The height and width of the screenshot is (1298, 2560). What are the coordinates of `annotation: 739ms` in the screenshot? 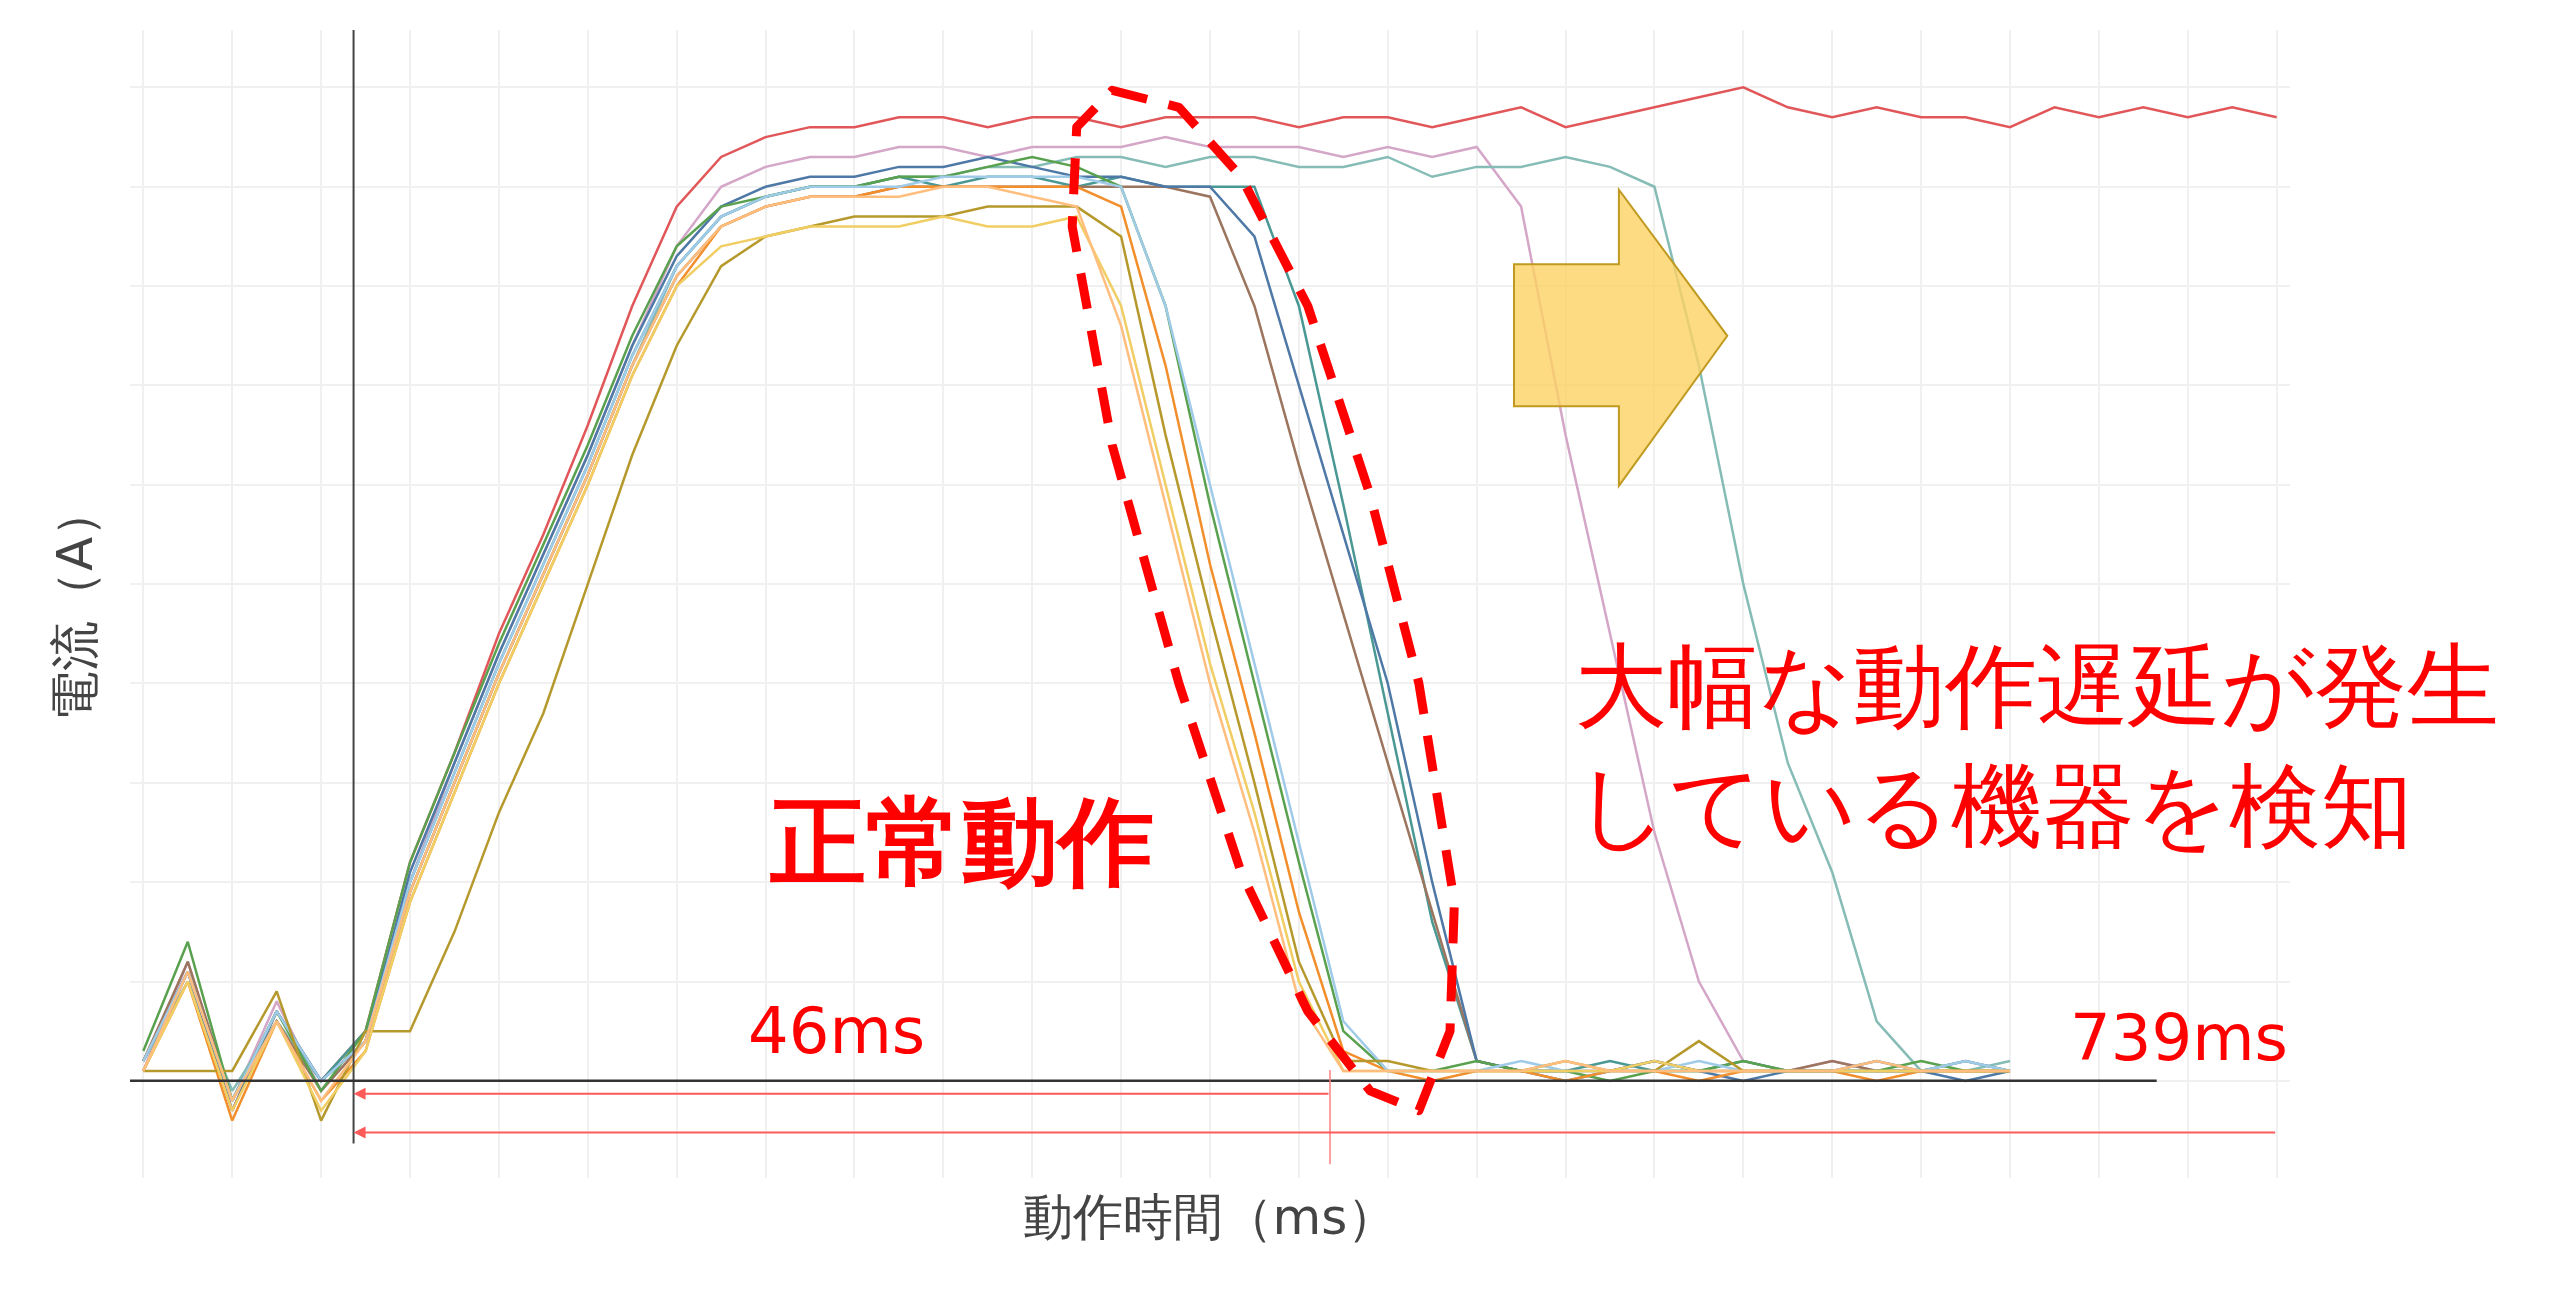 It's located at (2179, 1038).